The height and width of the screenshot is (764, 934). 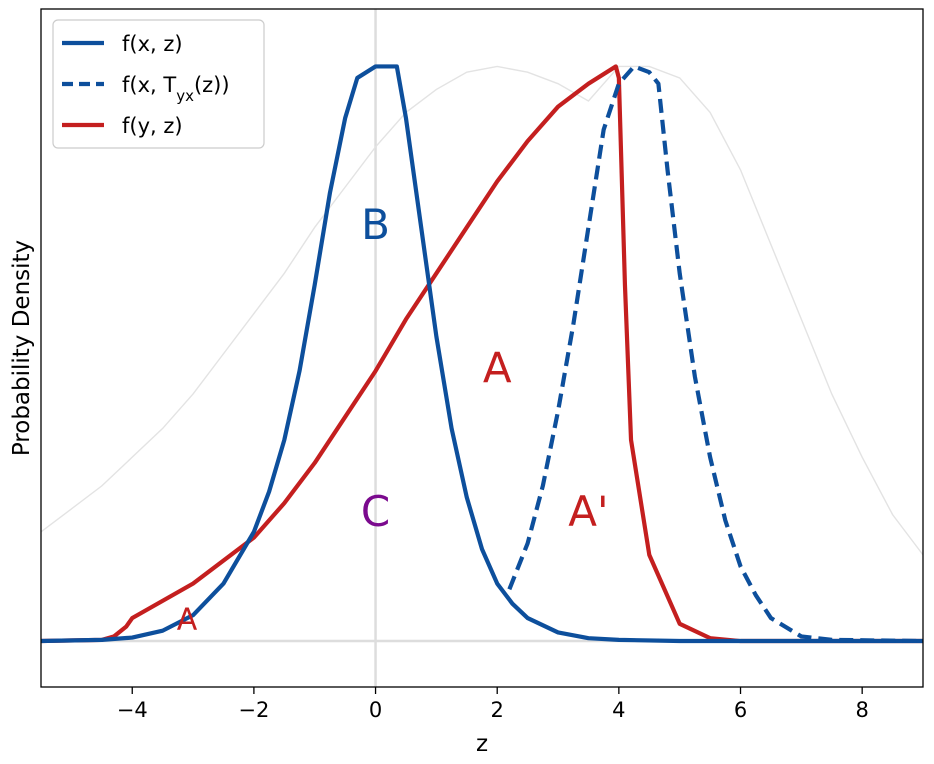 What do you see at coordinates (618, 710) in the screenshot?
I see `x-tick-label: 4` at bounding box center [618, 710].